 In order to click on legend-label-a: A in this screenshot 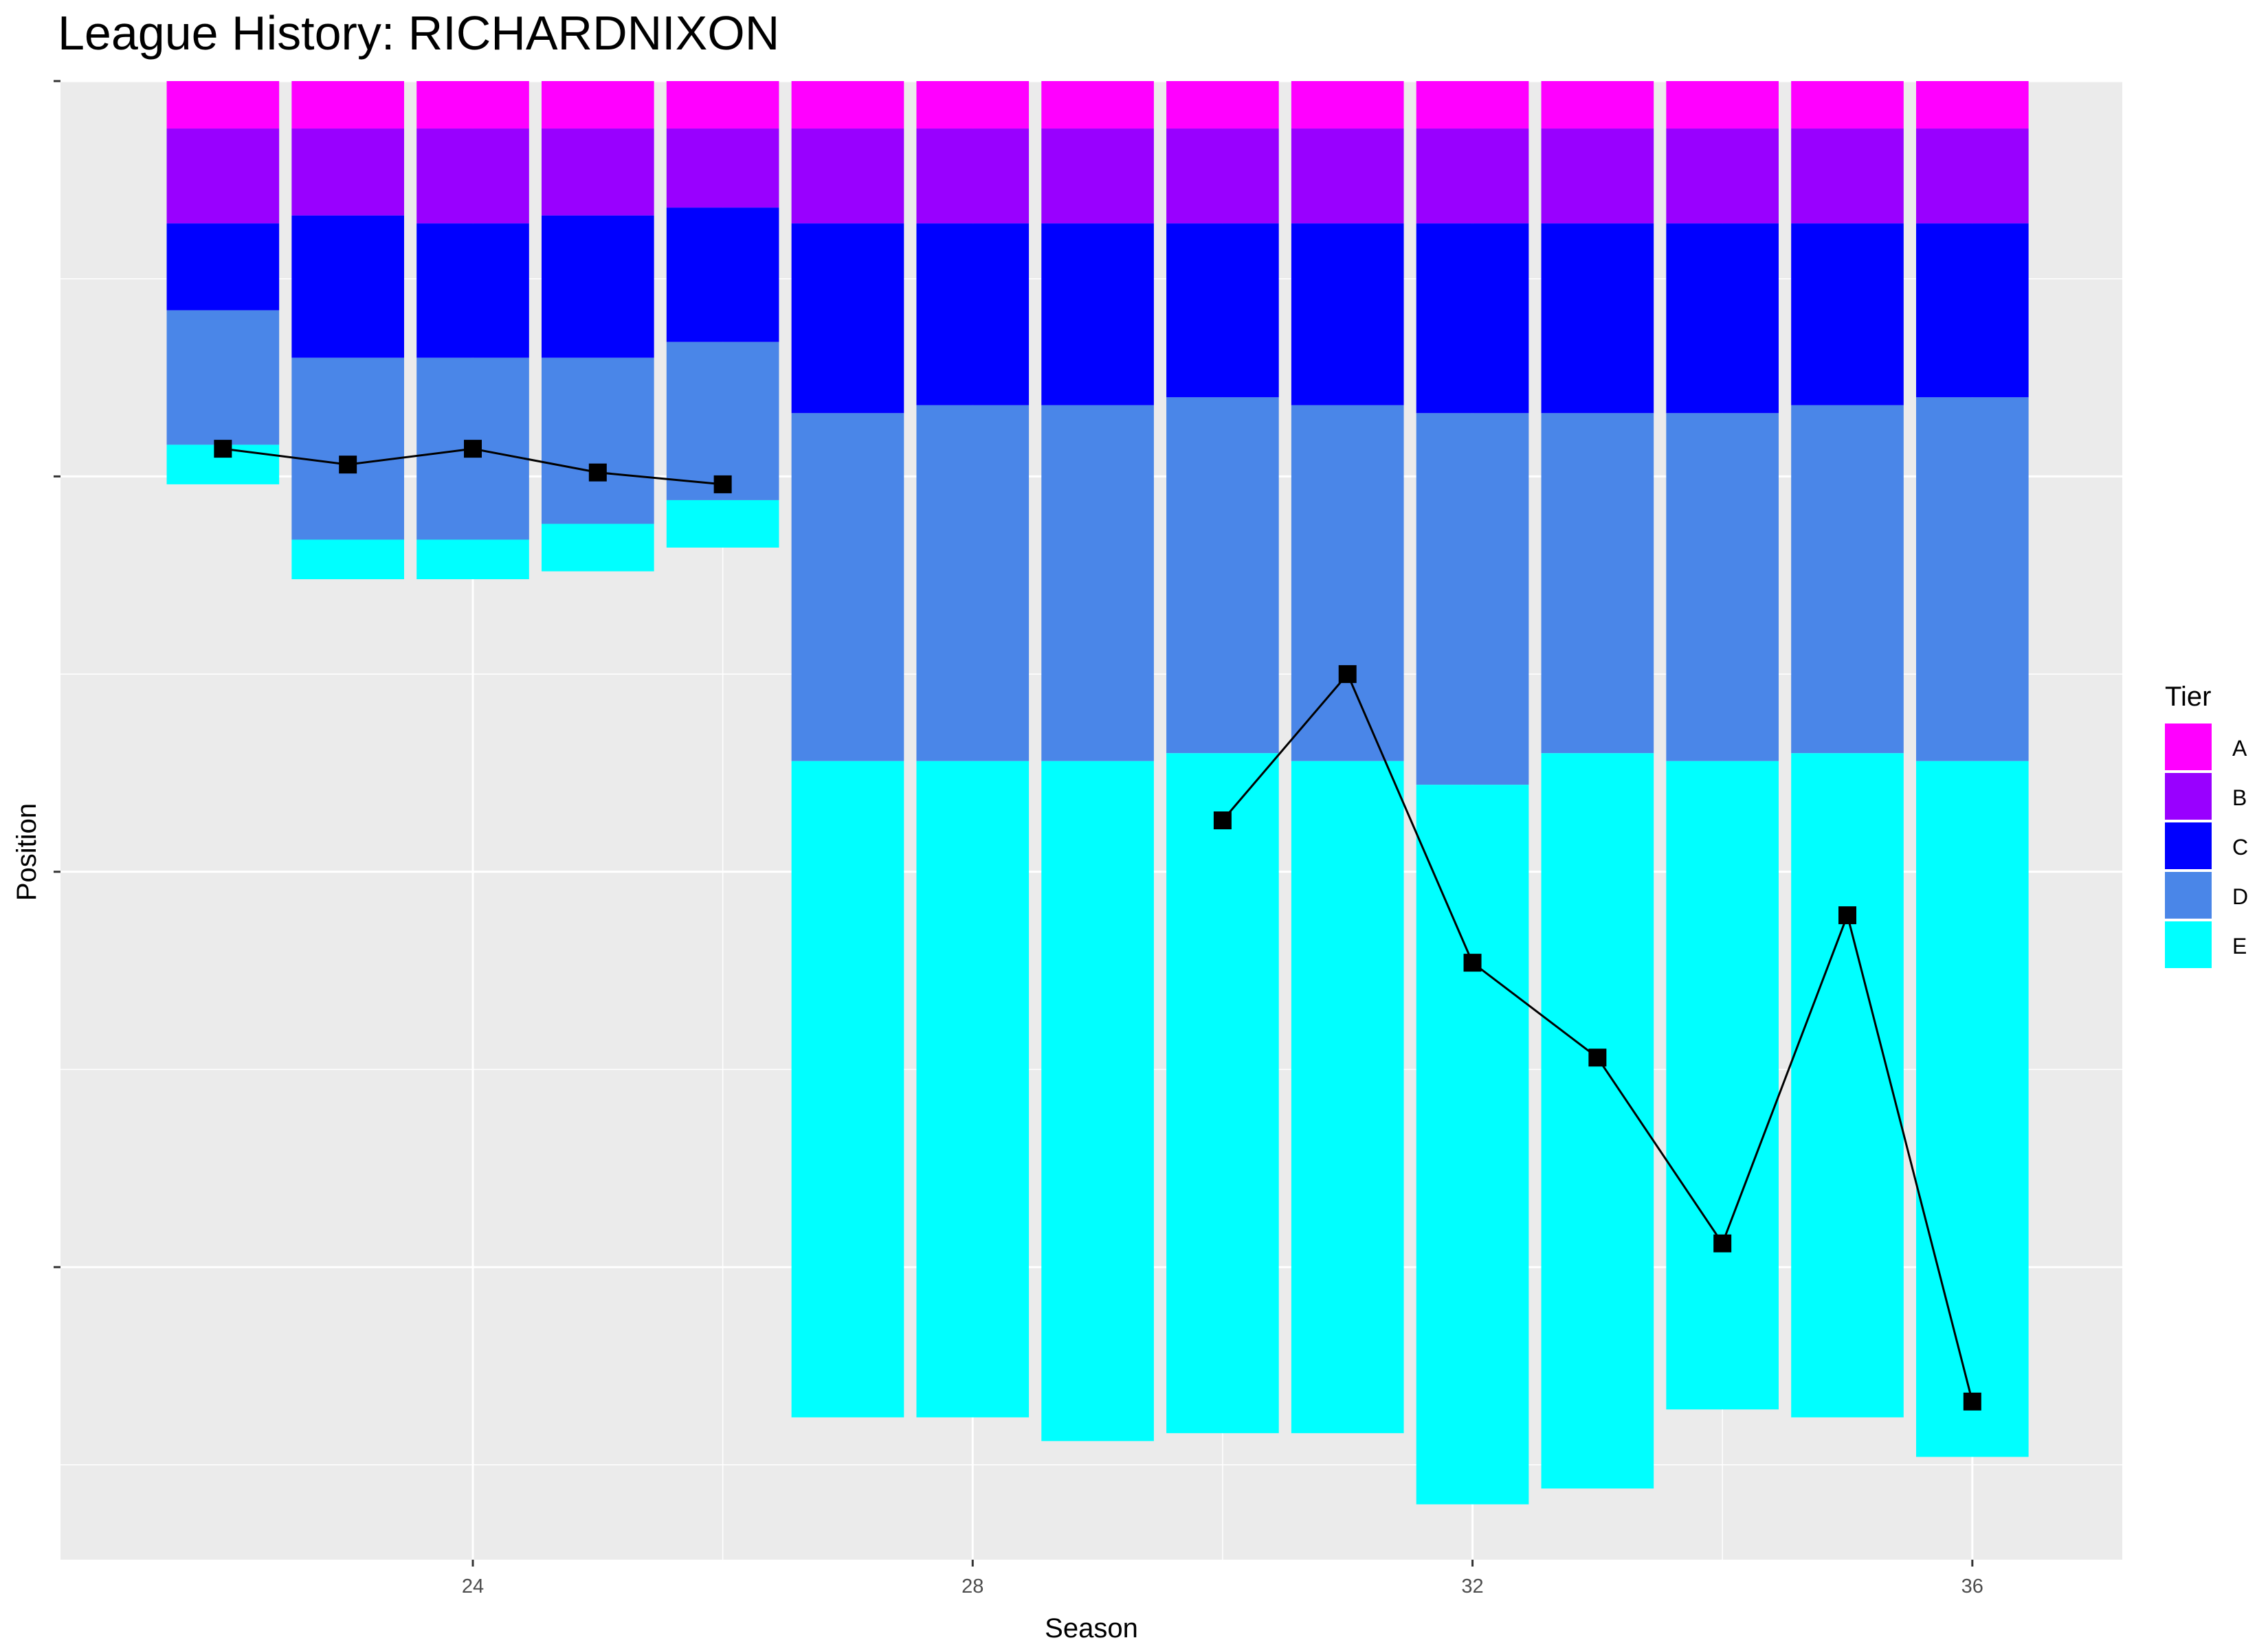, I will do `click(2239, 748)`.